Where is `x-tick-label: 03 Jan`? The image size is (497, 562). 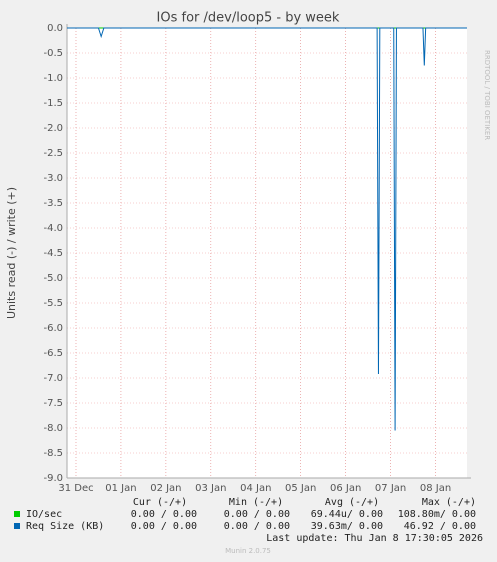
x-tick-label: 03 Jan is located at coordinates (210, 488).